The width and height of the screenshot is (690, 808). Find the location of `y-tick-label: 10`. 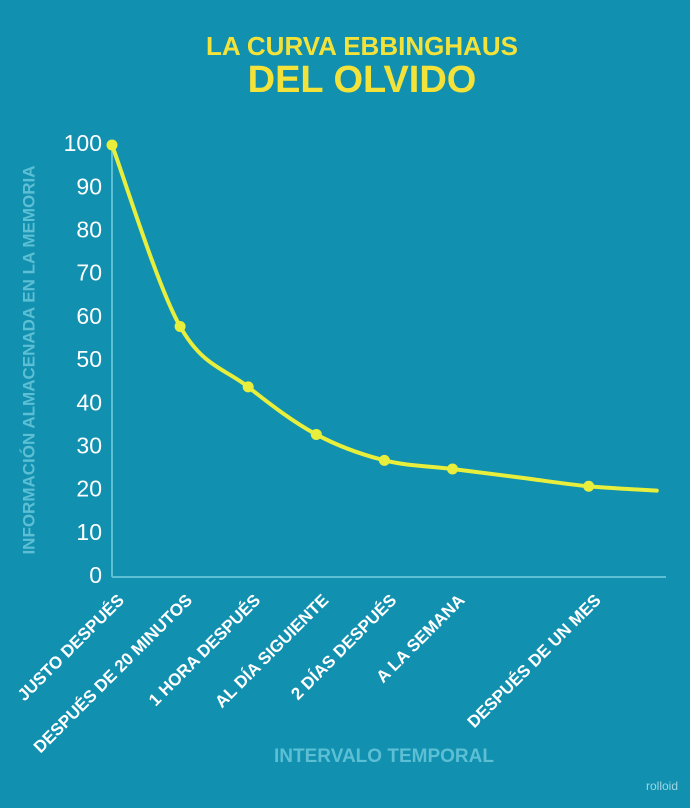

y-tick-label: 10 is located at coordinates (89, 532).